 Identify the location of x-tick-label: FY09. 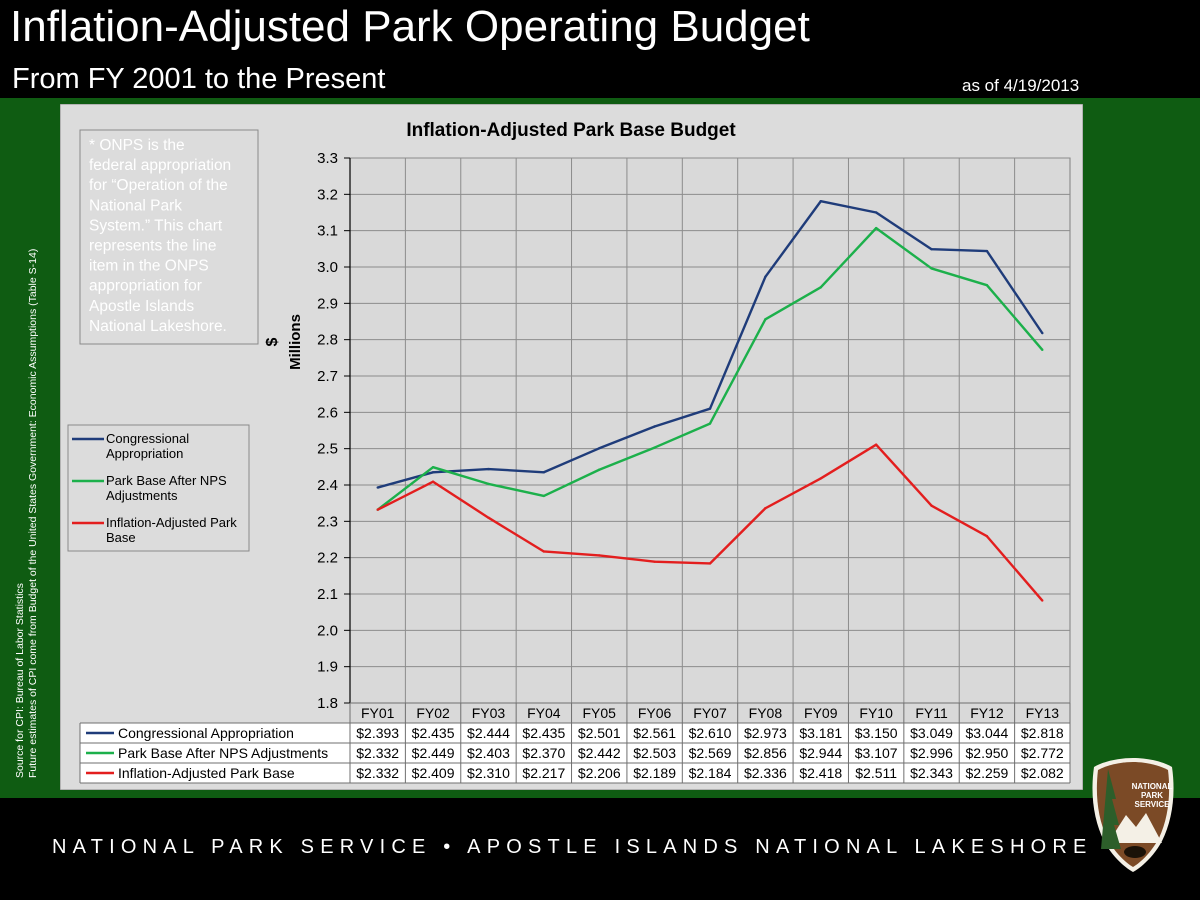
(821, 713).